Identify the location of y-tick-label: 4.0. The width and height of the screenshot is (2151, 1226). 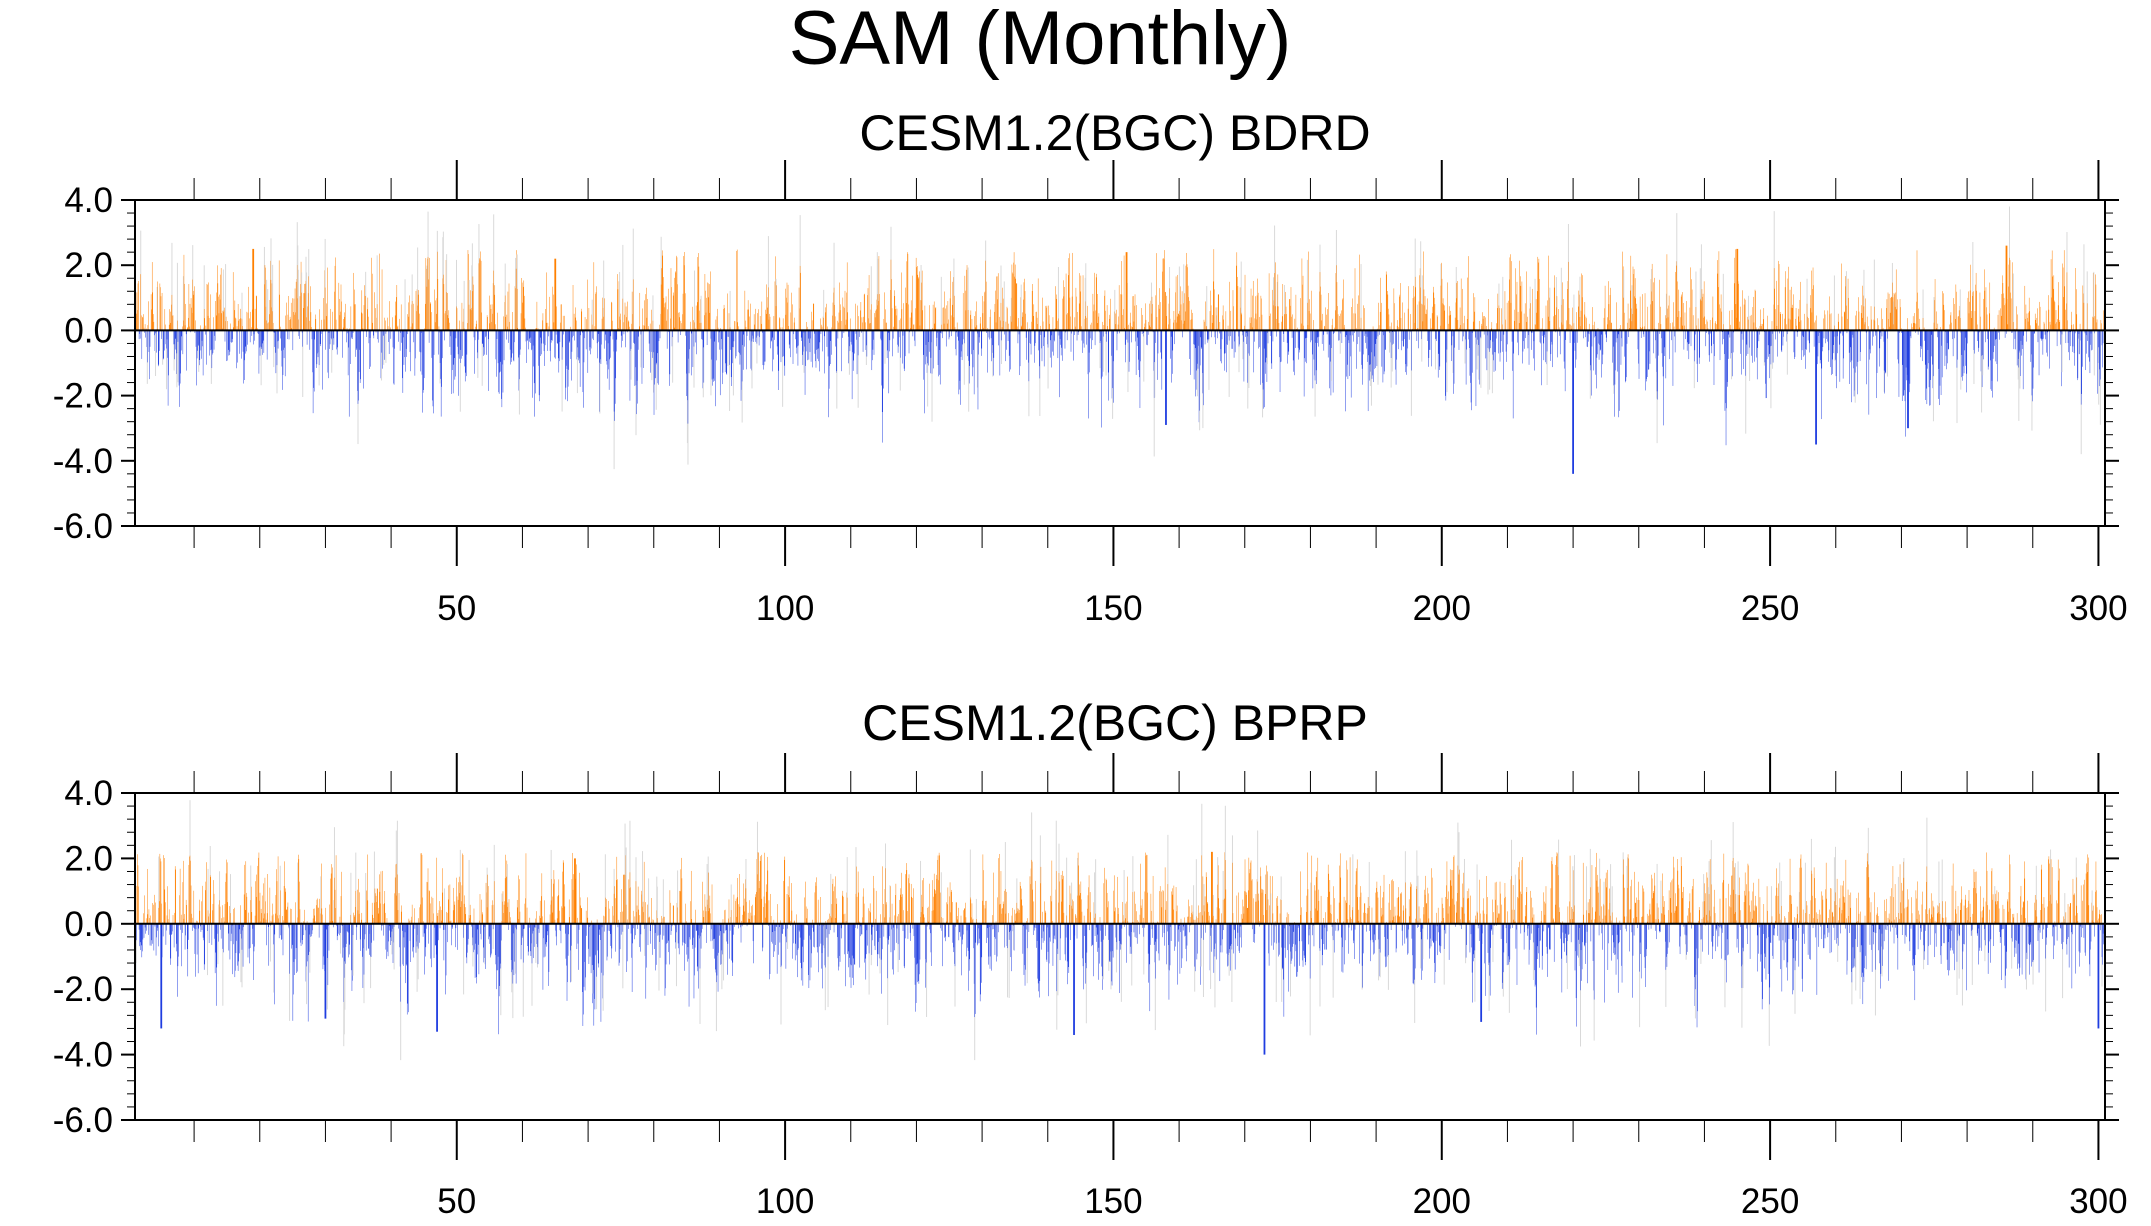
(88, 200).